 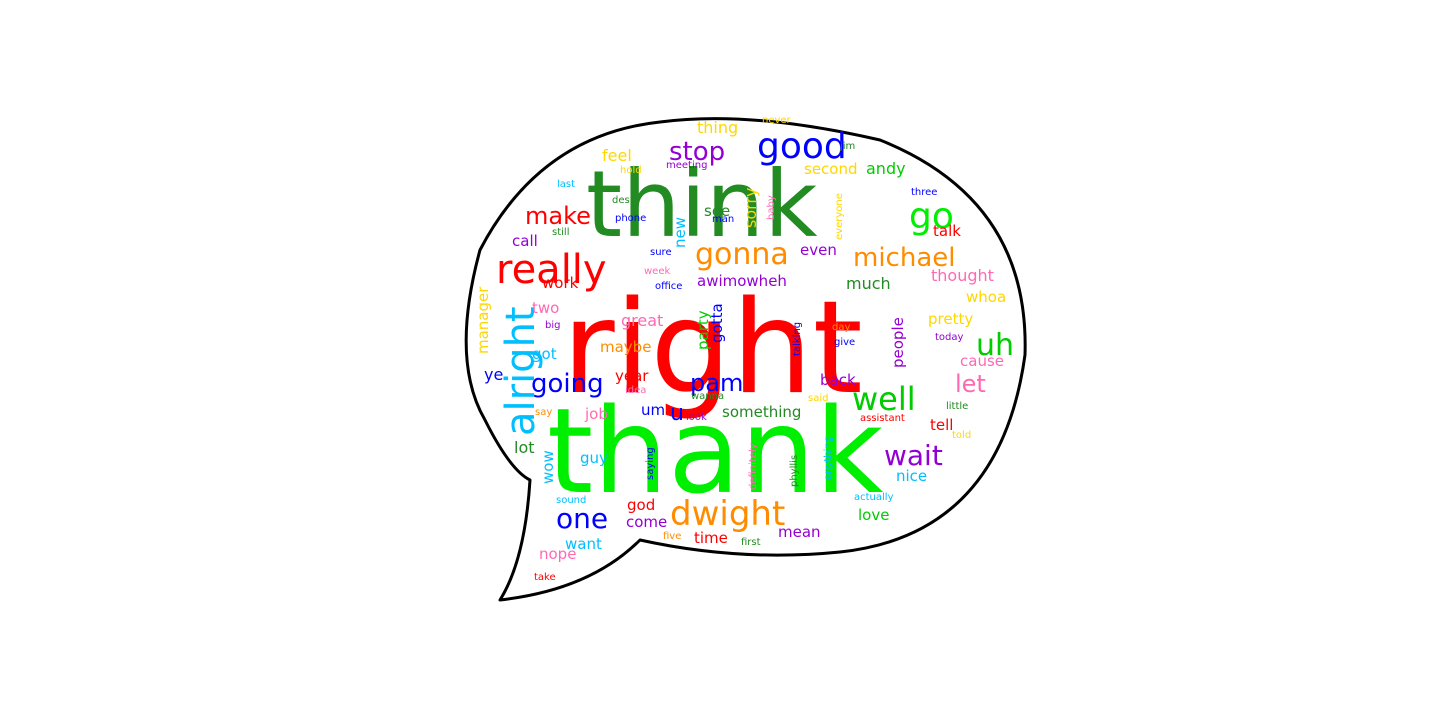 What do you see at coordinates (839, 216) in the screenshot?
I see `word-everyone: everyone` at bounding box center [839, 216].